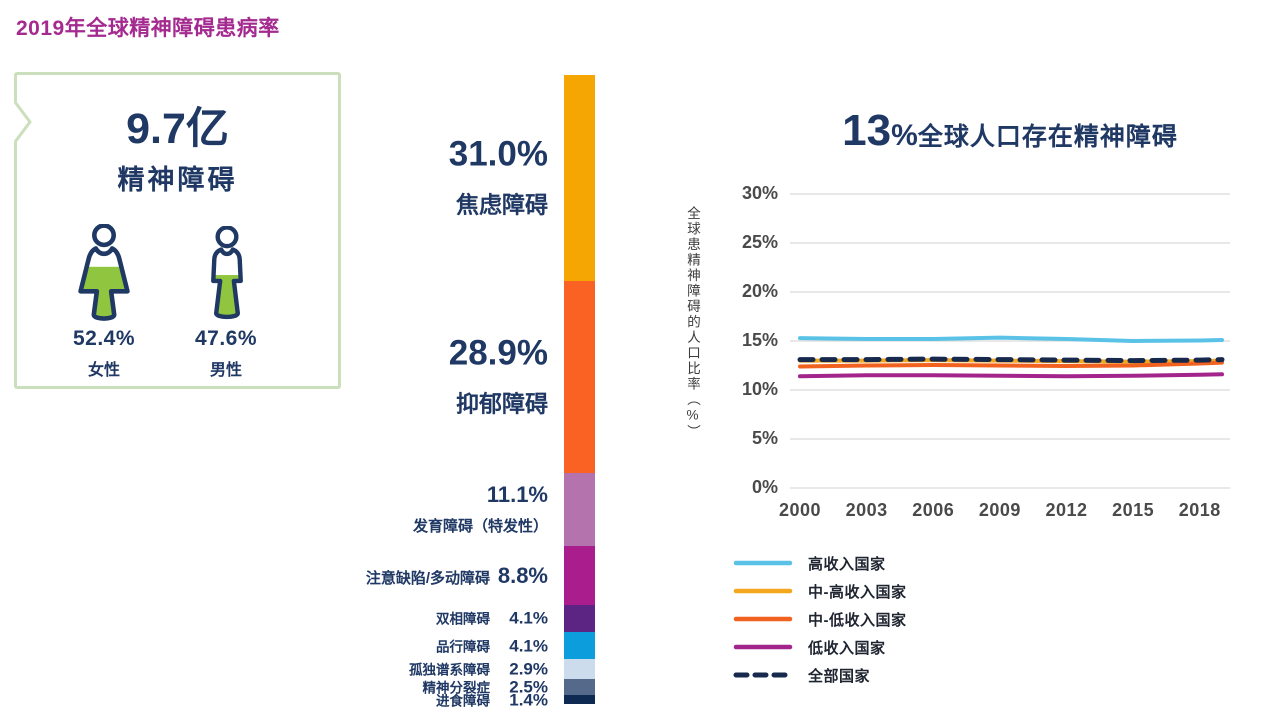 This screenshot has width=1280, height=722. I want to click on summary-card, so click(177, 230).